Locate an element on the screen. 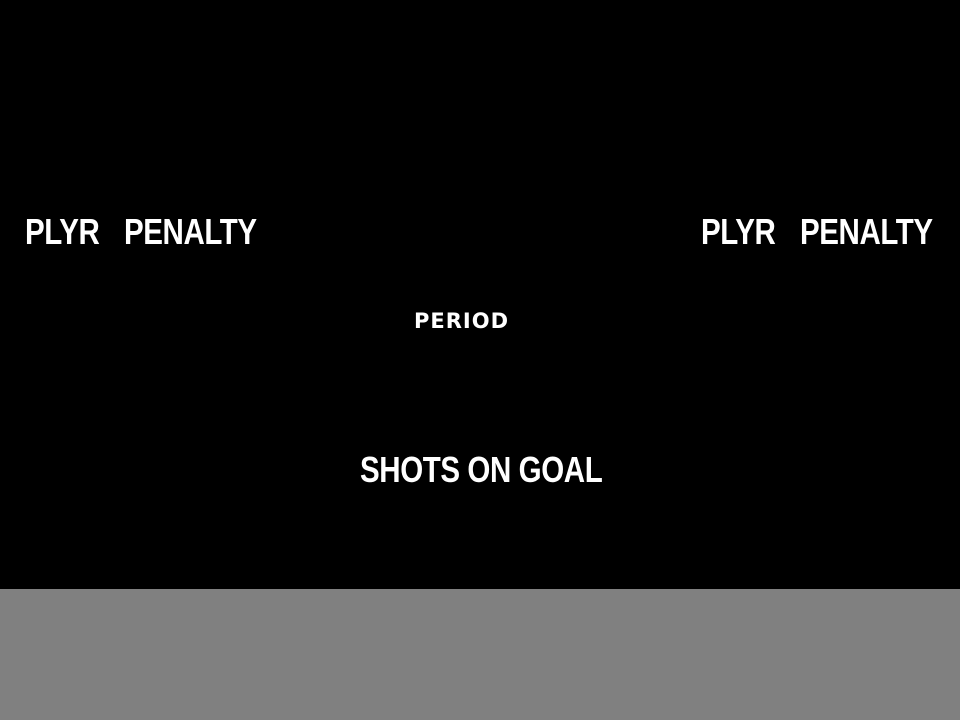 This screenshot has height=720, width=960. home-penalty-header: PENALTY is located at coordinates (190, 231).